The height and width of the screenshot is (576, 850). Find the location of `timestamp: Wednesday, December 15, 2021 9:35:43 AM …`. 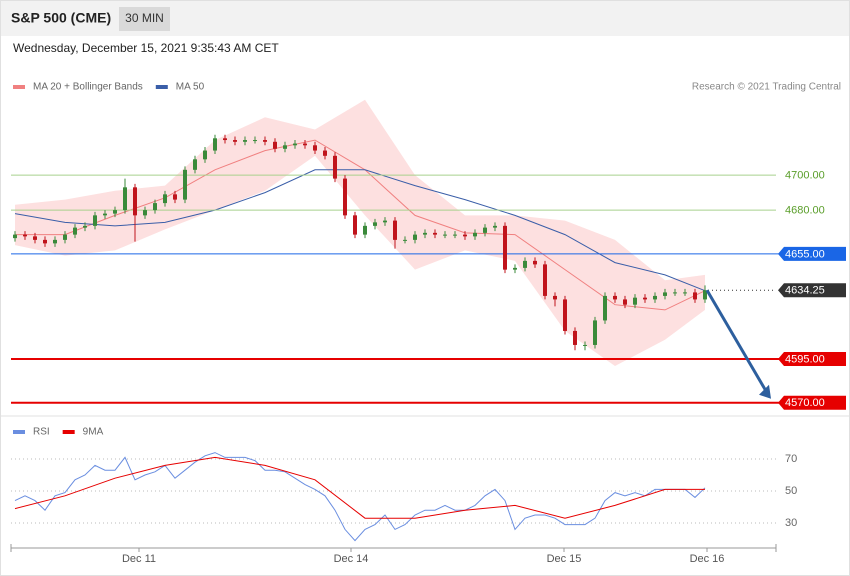

timestamp: Wednesday, December 15, 2021 9:35:43 AM … is located at coordinates (146, 48).